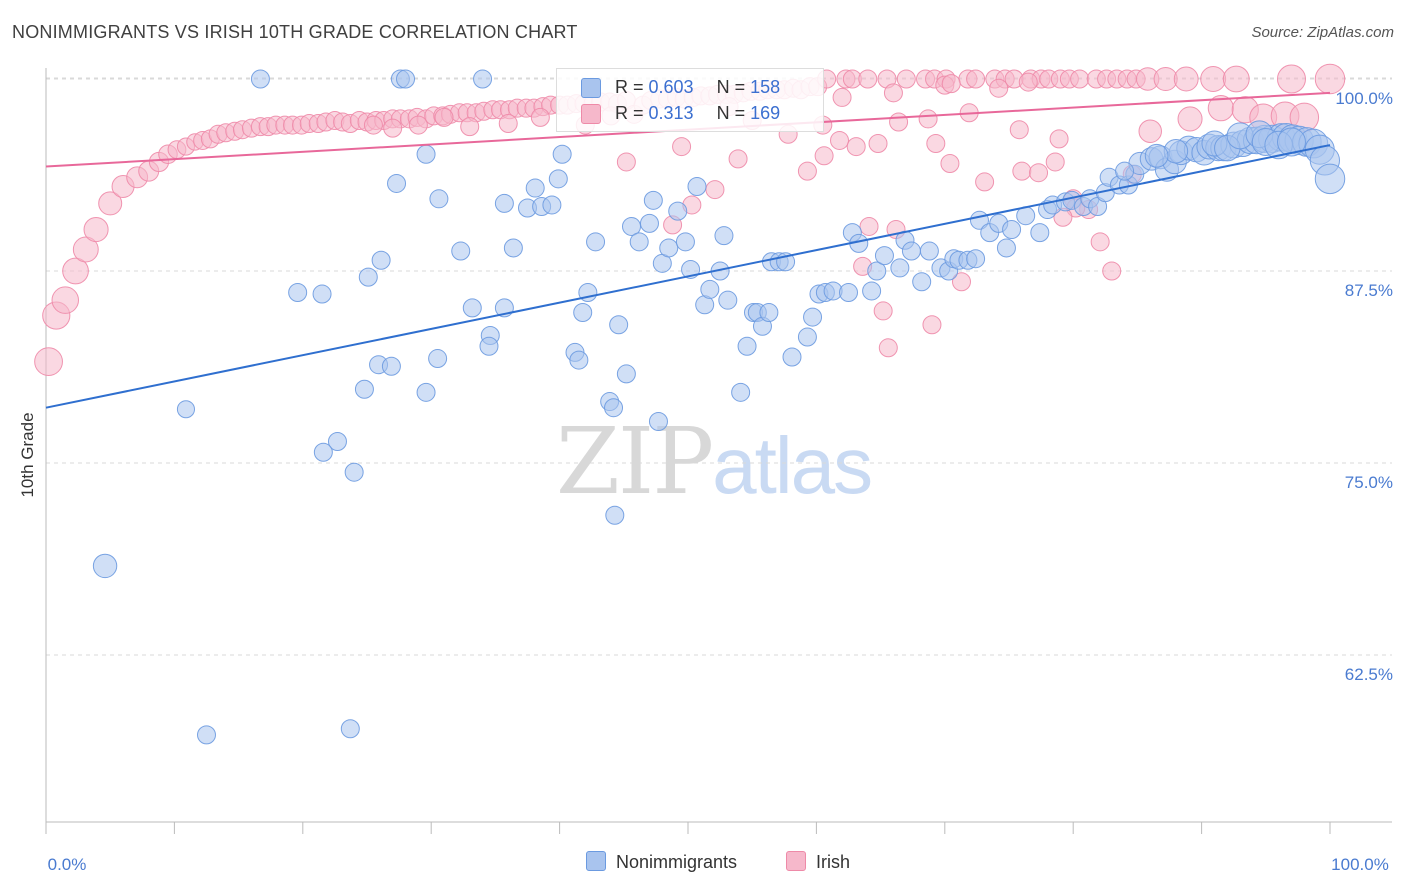 This screenshot has height=892, width=1406. What do you see at coordinates (671, 87) in the screenshot?
I see `legend-r-value: 0.603` at bounding box center [671, 87].